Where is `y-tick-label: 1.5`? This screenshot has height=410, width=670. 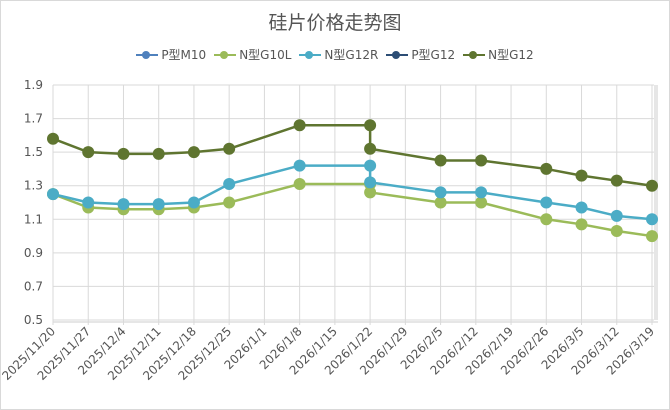 y-tick-label: 1.5 is located at coordinates (33, 152).